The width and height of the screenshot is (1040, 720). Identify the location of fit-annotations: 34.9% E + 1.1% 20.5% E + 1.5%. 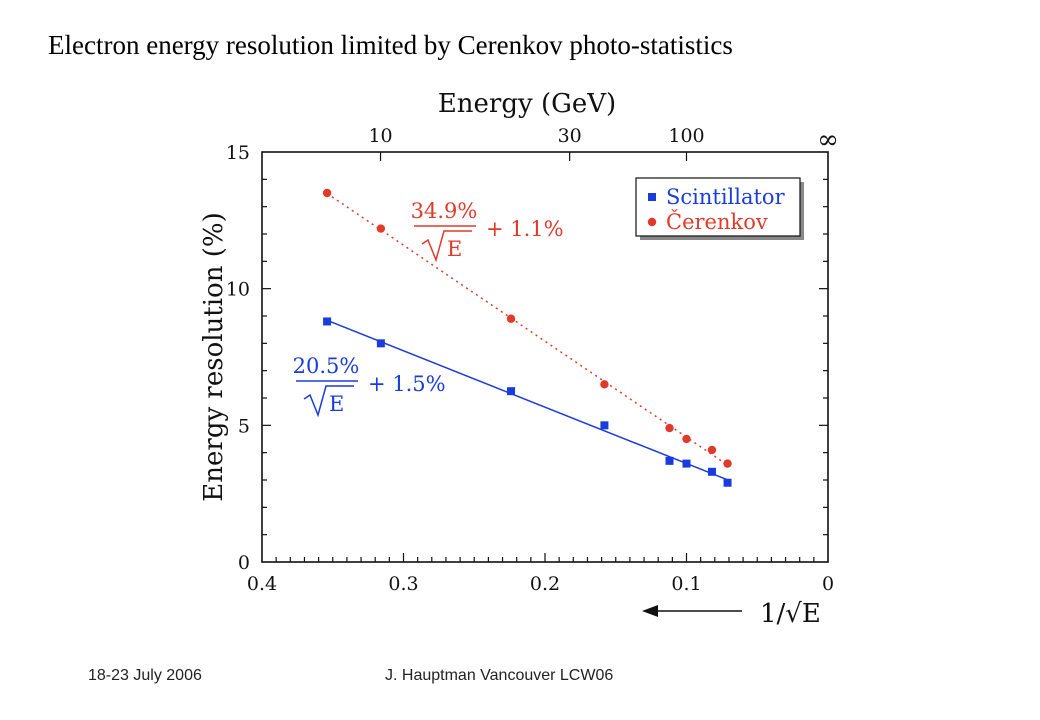
(428, 308).